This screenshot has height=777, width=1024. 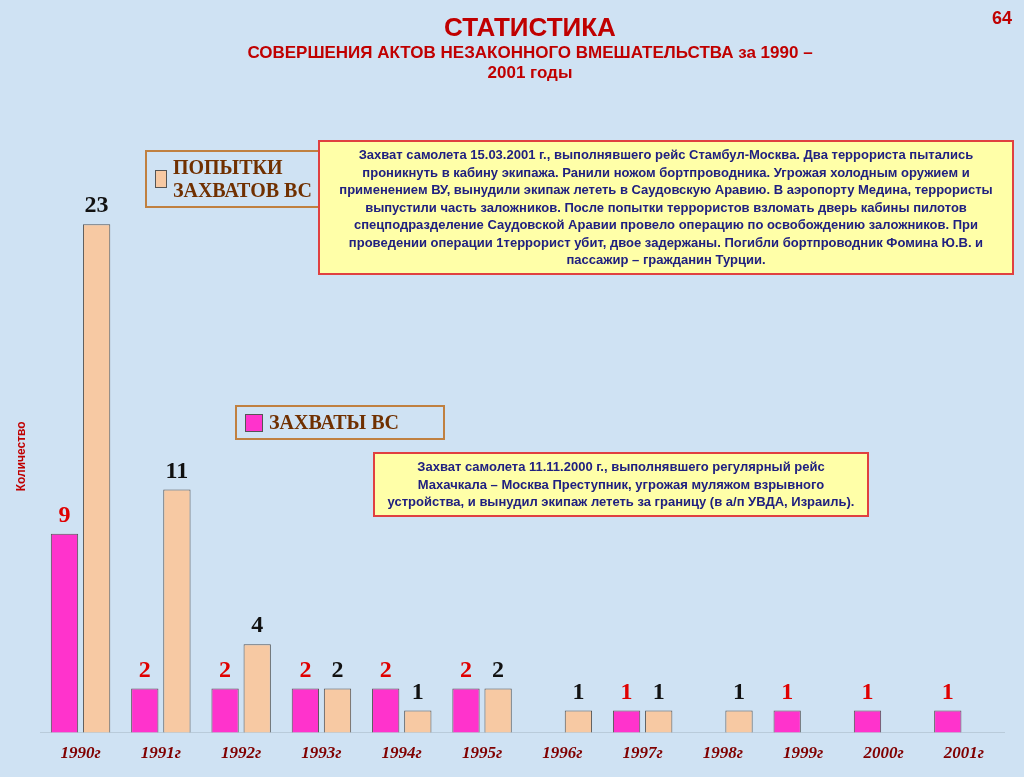 What do you see at coordinates (242, 179) in the screenshot?
I see `legend-label: ПОПЫТКИ ЗАХВАТОВ ВС` at bounding box center [242, 179].